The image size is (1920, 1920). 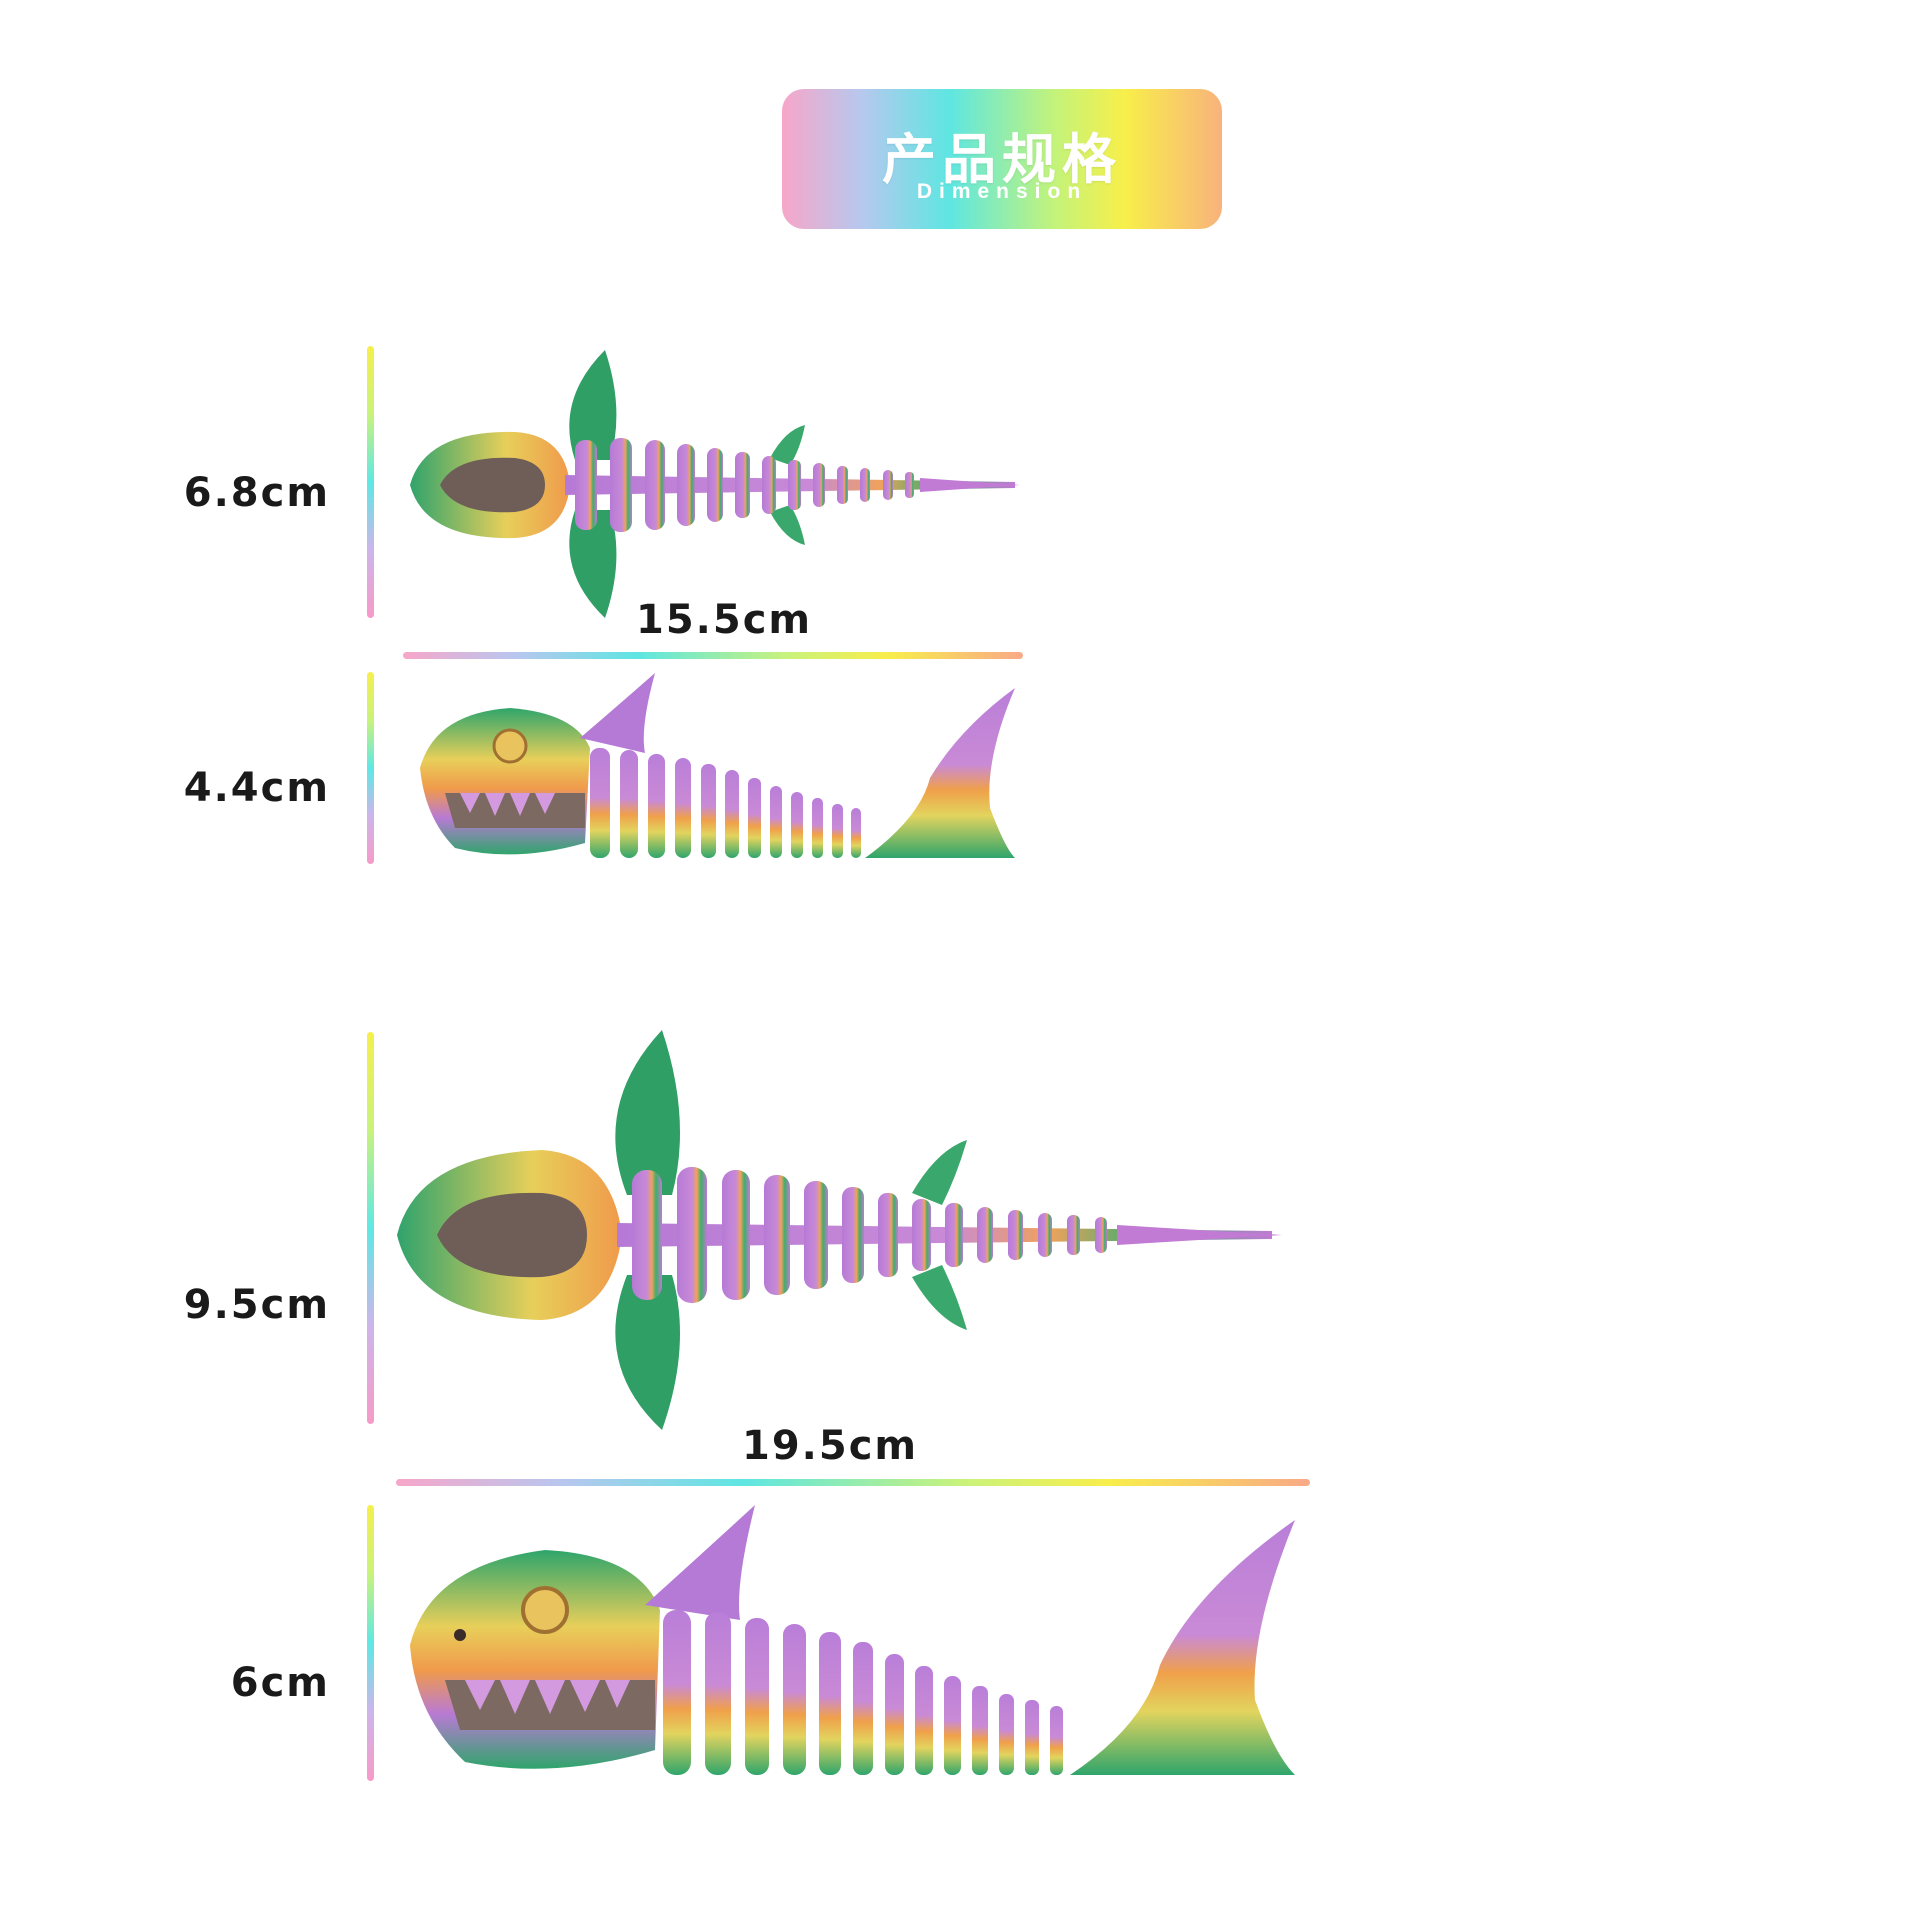 I want to click on small-shark-top-view, so click(x=715, y=482).